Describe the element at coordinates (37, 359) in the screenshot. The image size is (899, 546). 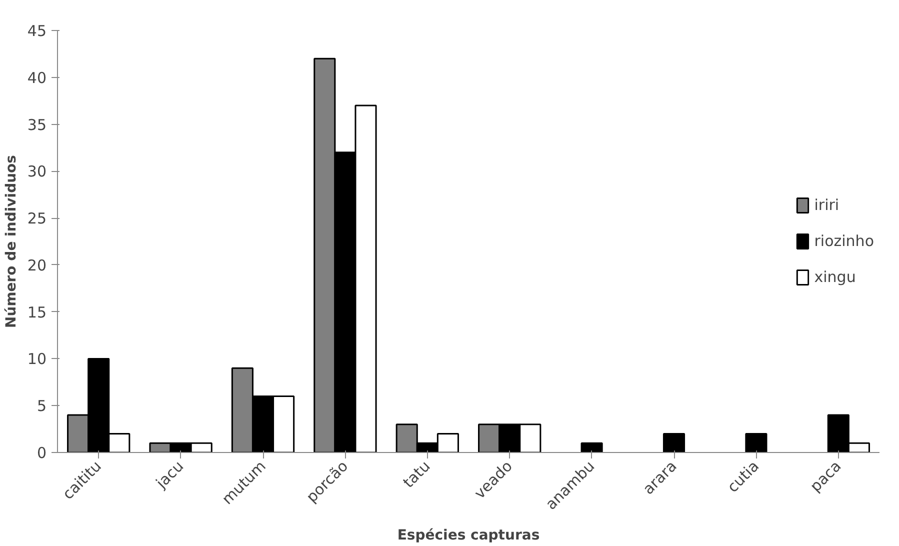
I see `y-tick-label: 10` at that location.